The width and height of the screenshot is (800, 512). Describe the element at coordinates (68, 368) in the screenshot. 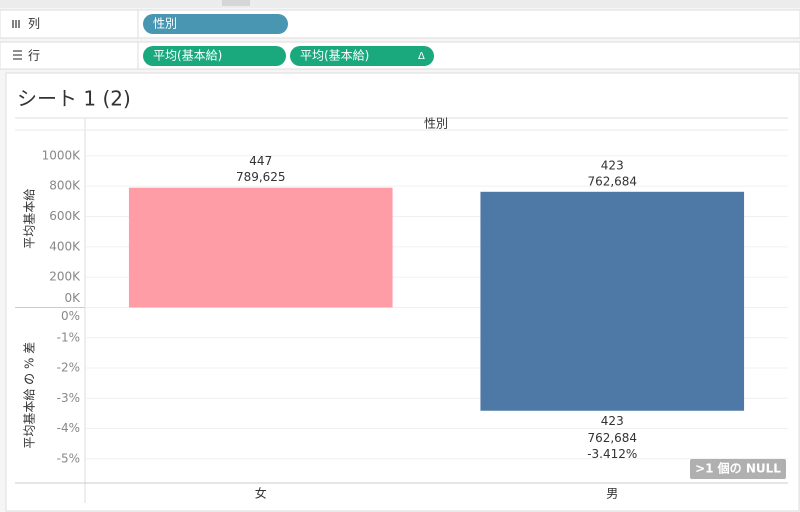

I see `y-tick-label: -2%` at that location.